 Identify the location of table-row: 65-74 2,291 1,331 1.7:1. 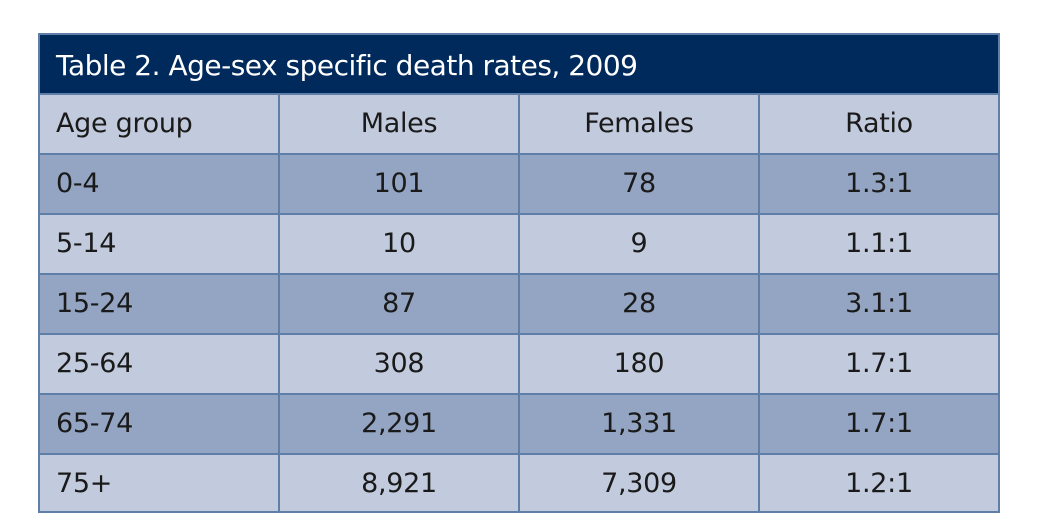
(519, 425).